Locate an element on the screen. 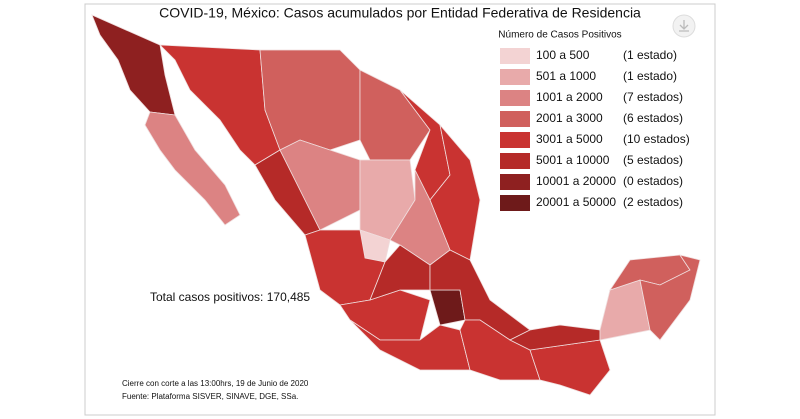 This screenshot has height=419, width=800. download-button is located at coordinates (684, 26).